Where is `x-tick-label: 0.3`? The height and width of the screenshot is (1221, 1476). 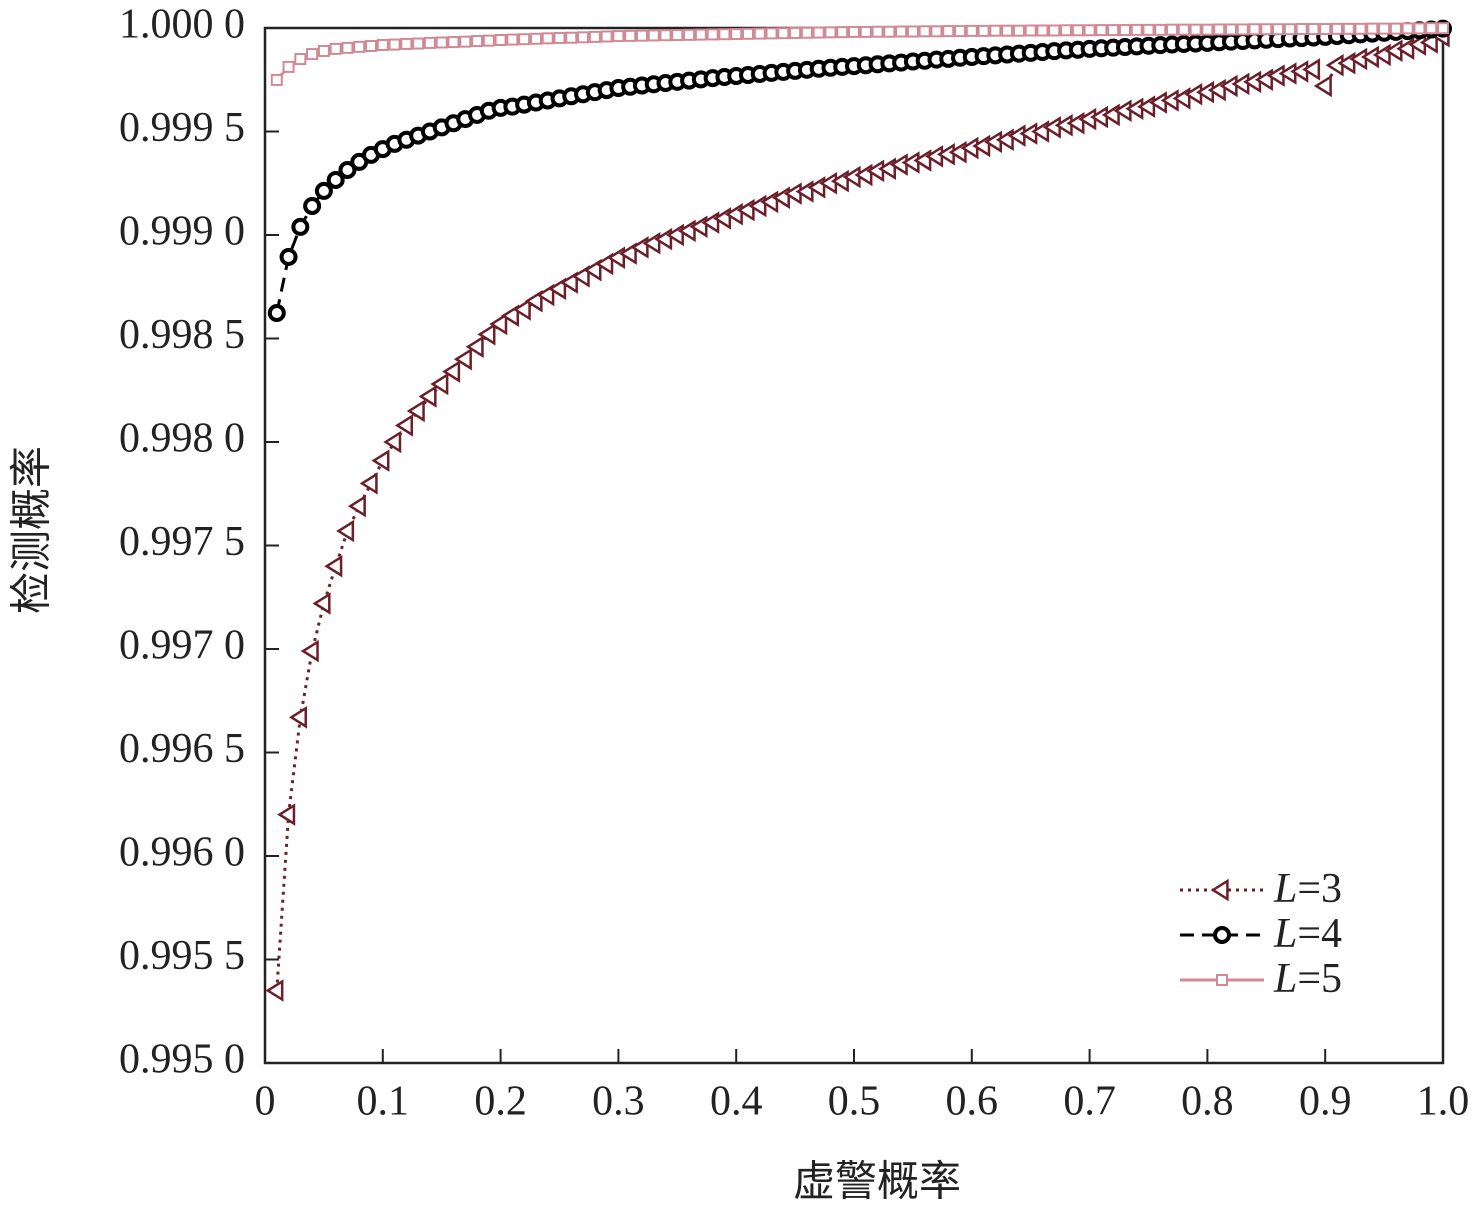
x-tick-label: 0.3 is located at coordinates (618, 1102).